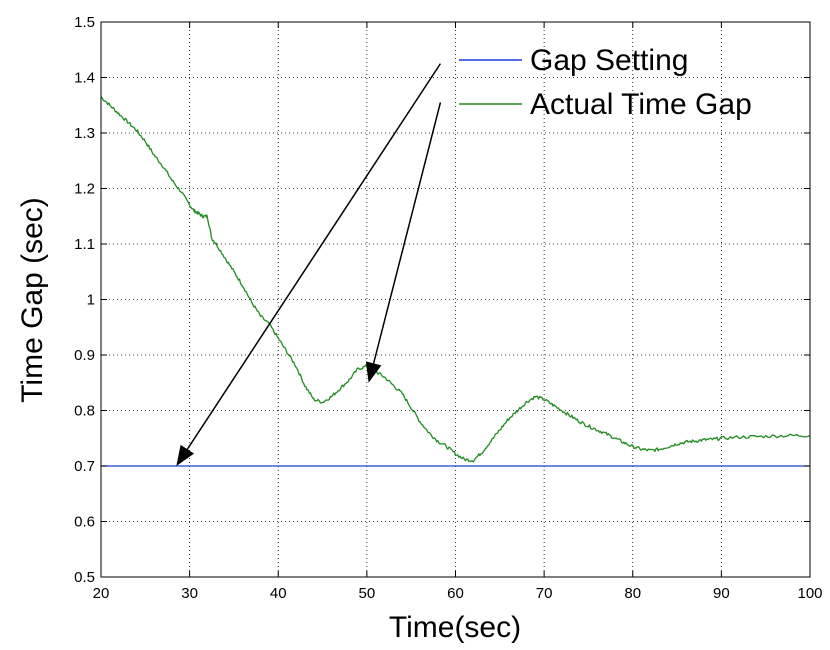  What do you see at coordinates (544, 593) in the screenshot?
I see `x-tick-label: 70` at bounding box center [544, 593].